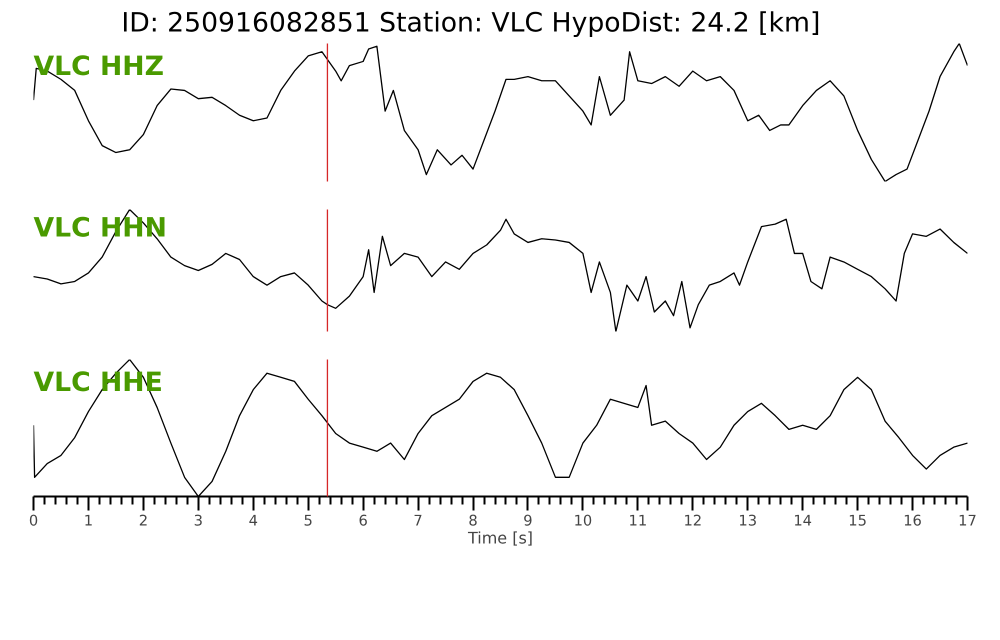 Image resolution: width=1000 pixels, height=640 pixels. I want to click on x-tick-label: 11, so click(638, 521).